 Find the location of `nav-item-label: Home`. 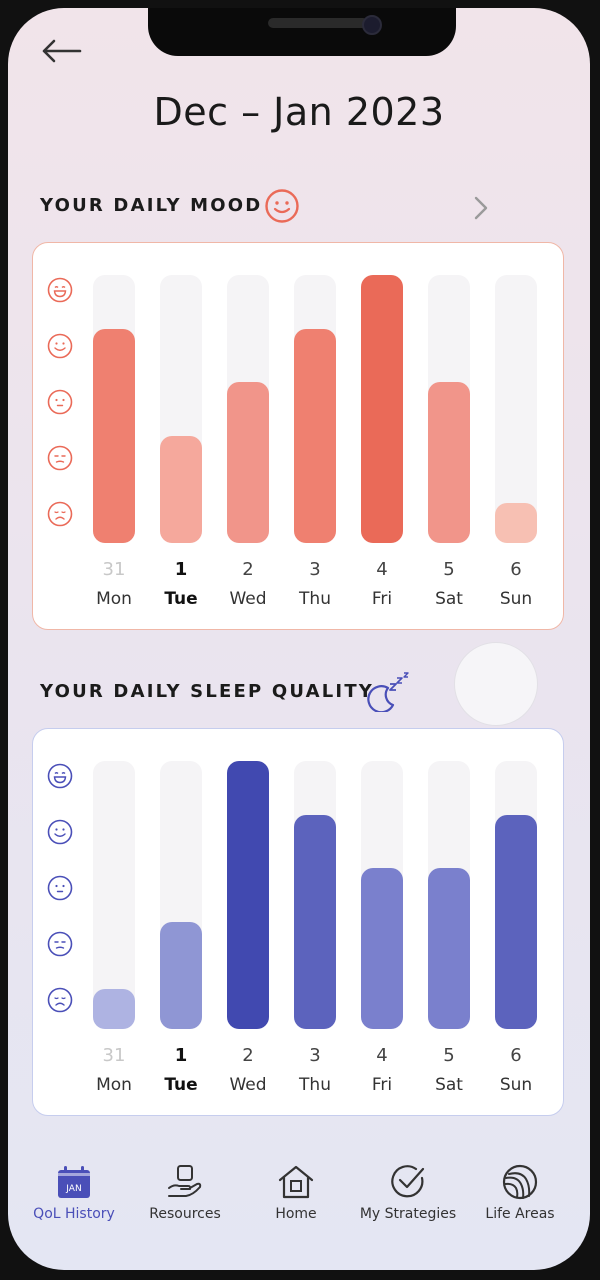

nav-item-label: Home is located at coordinates (296, 1214).